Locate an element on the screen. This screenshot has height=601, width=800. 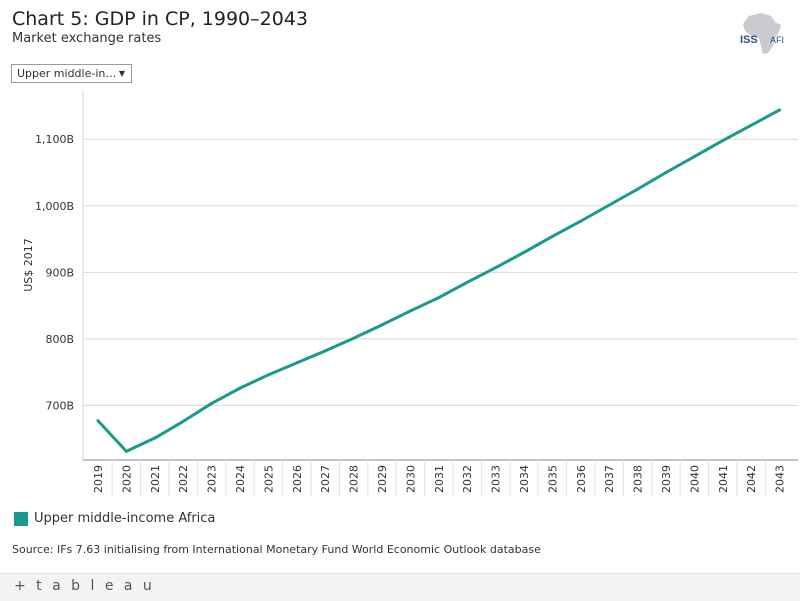
x-tick-label: 2028 is located at coordinates (354, 479).